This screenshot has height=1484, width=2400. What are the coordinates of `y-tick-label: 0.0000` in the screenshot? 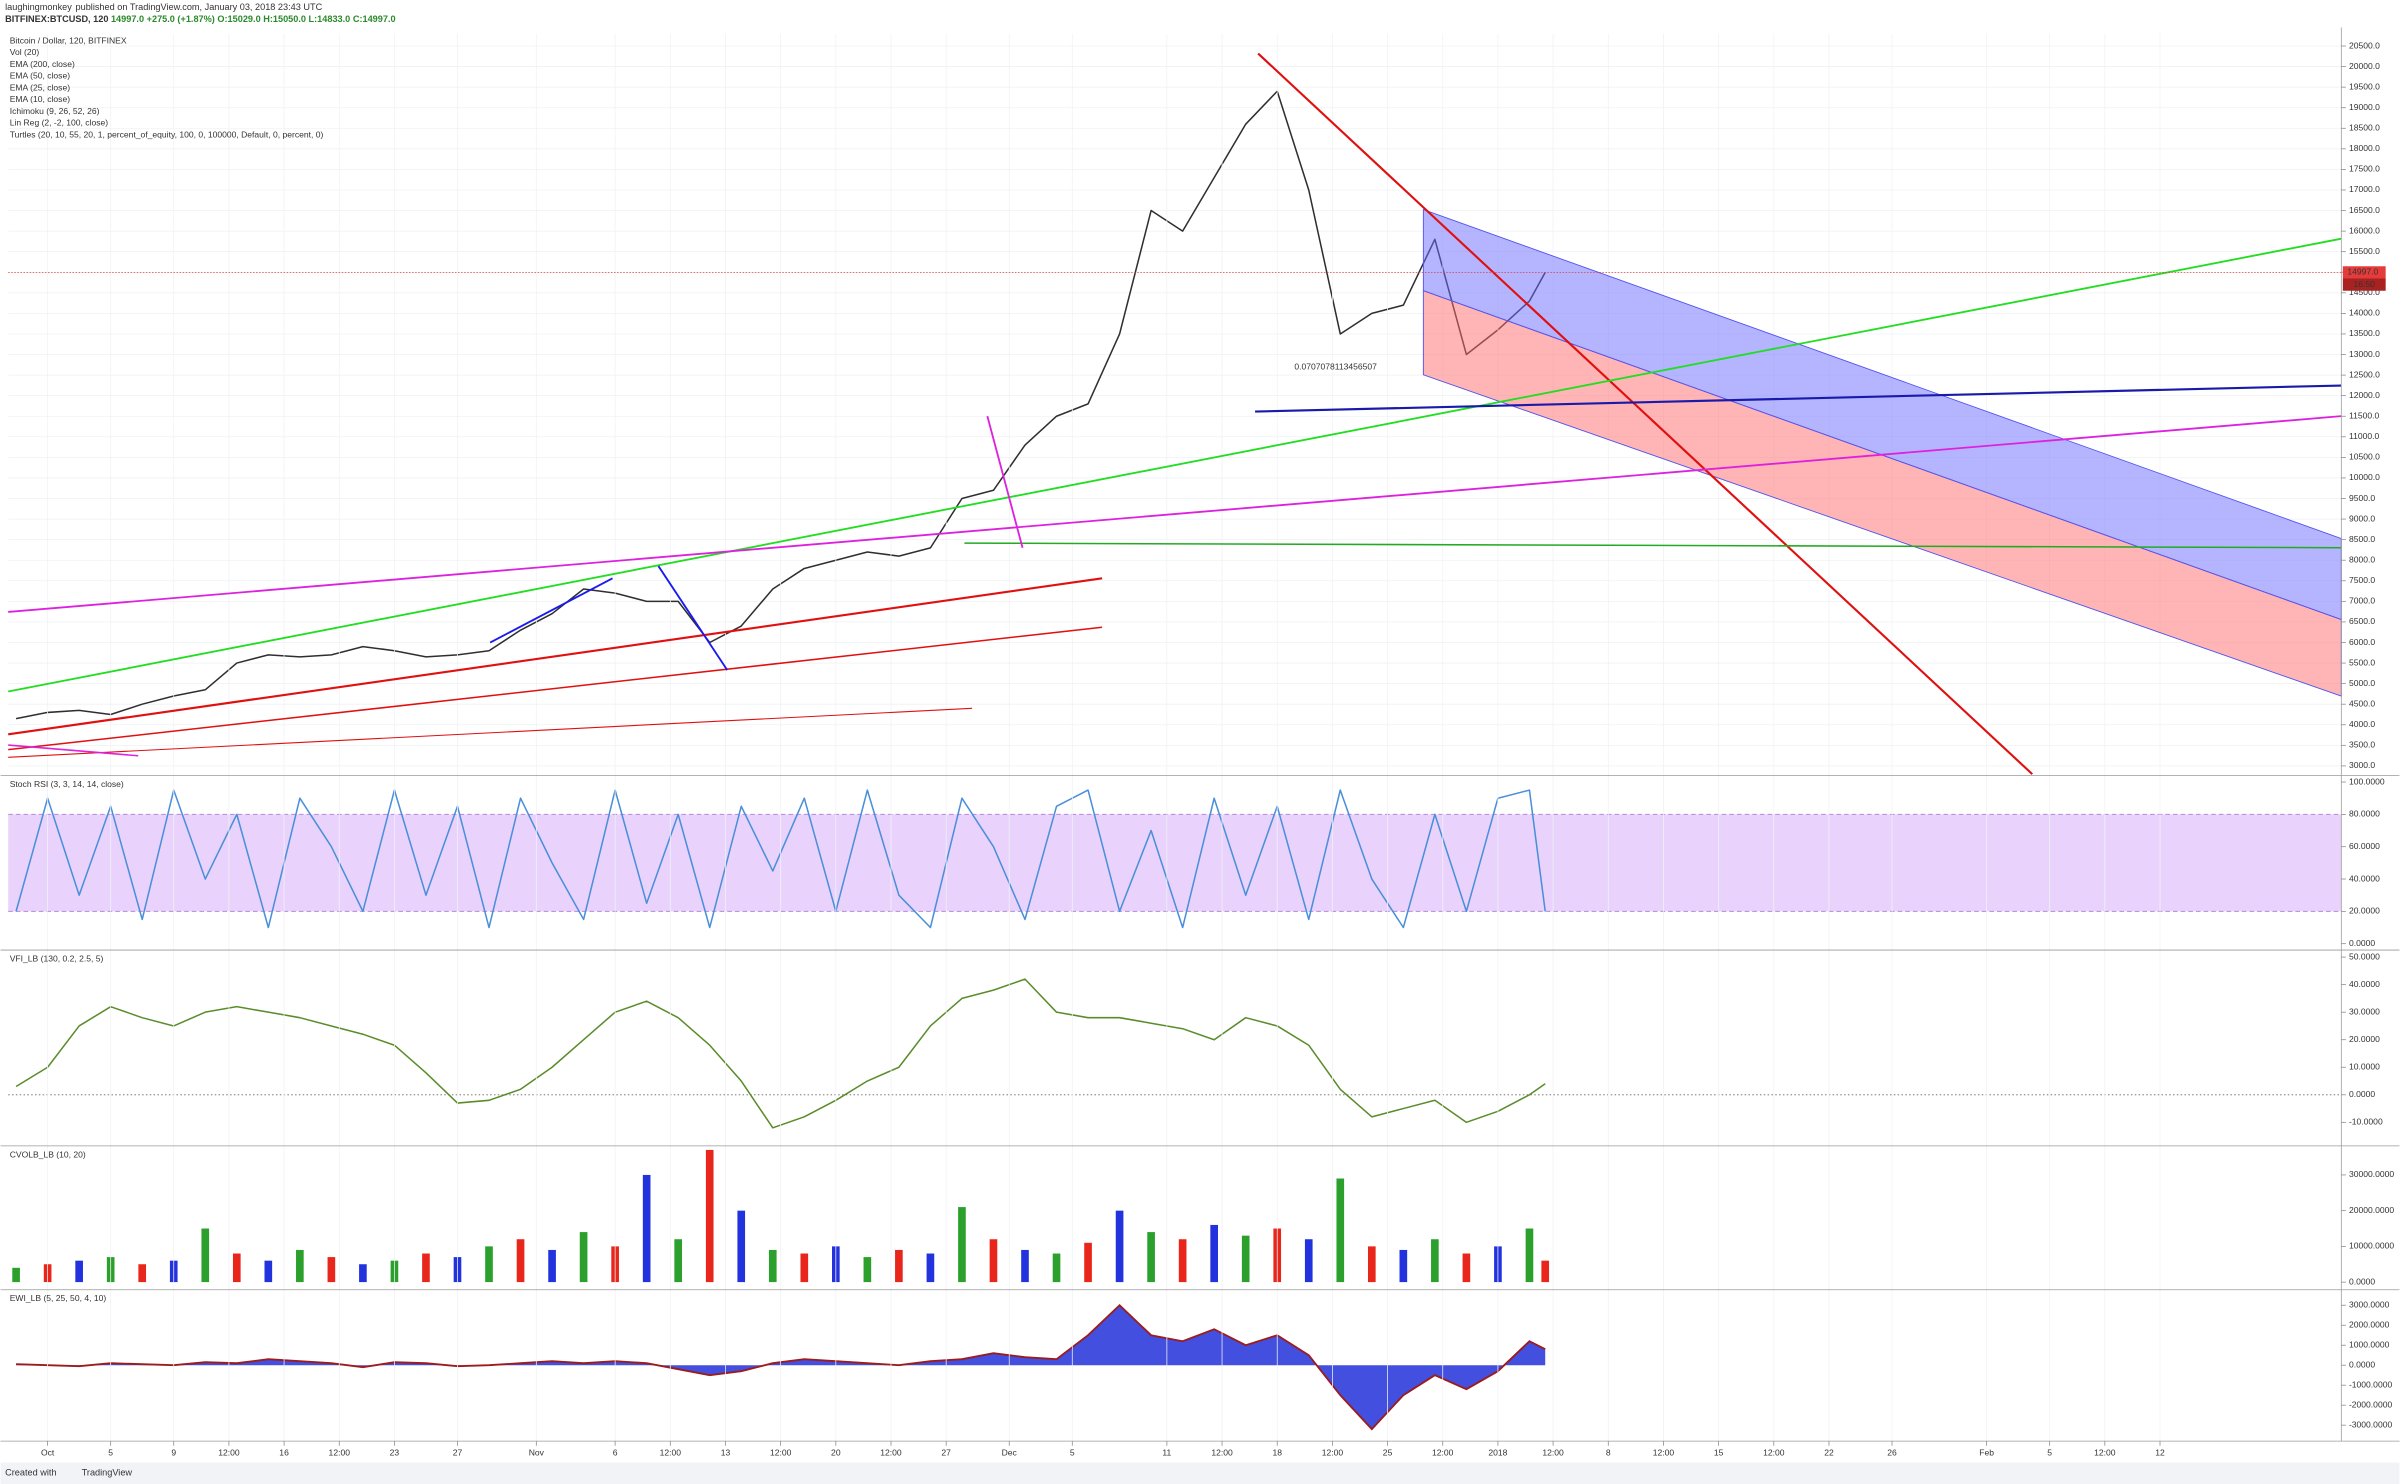 It's located at (2362, 943).